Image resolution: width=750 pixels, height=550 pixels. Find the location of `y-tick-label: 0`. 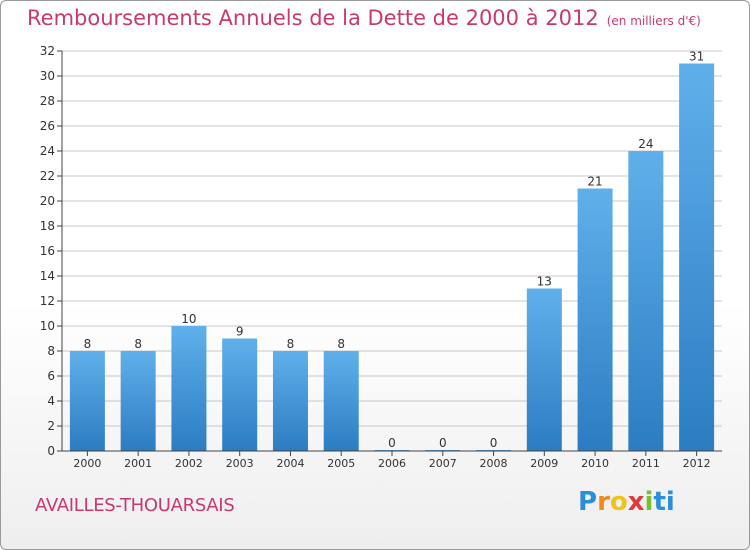

y-tick-label: 0 is located at coordinates (51, 451).